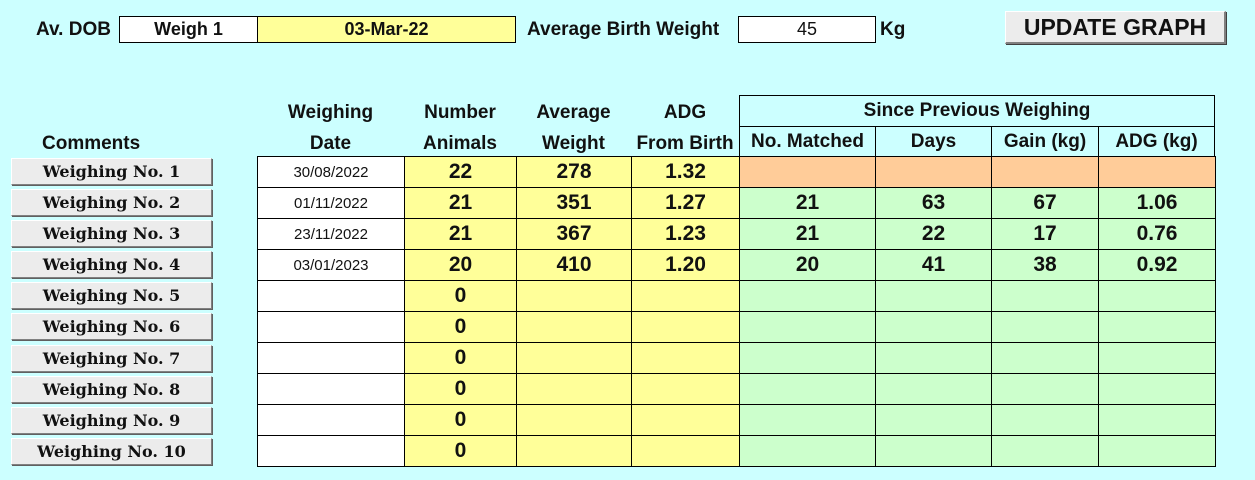 This screenshot has height=480, width=1255. I want to click on matched-cell: 20, so click(807, 265).